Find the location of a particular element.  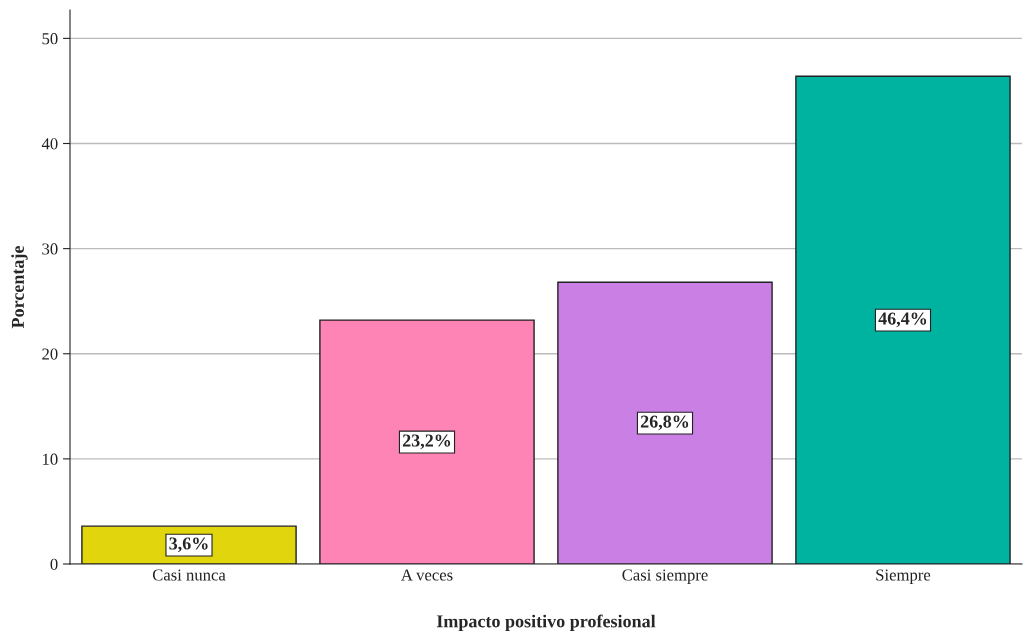

x-tick-label: Casi nunca is located at coordinates (189, 575).